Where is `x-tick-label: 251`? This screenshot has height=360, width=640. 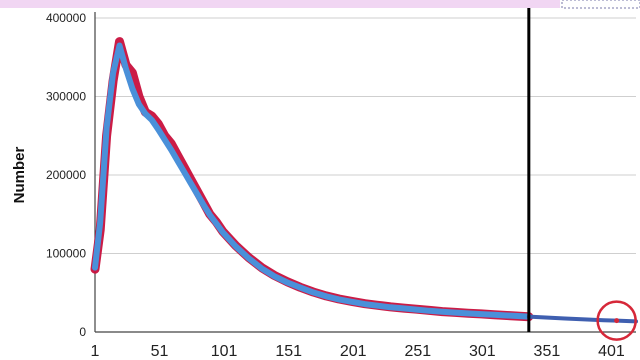 x-tick-label: 251 is located at coordinates (417, 351).